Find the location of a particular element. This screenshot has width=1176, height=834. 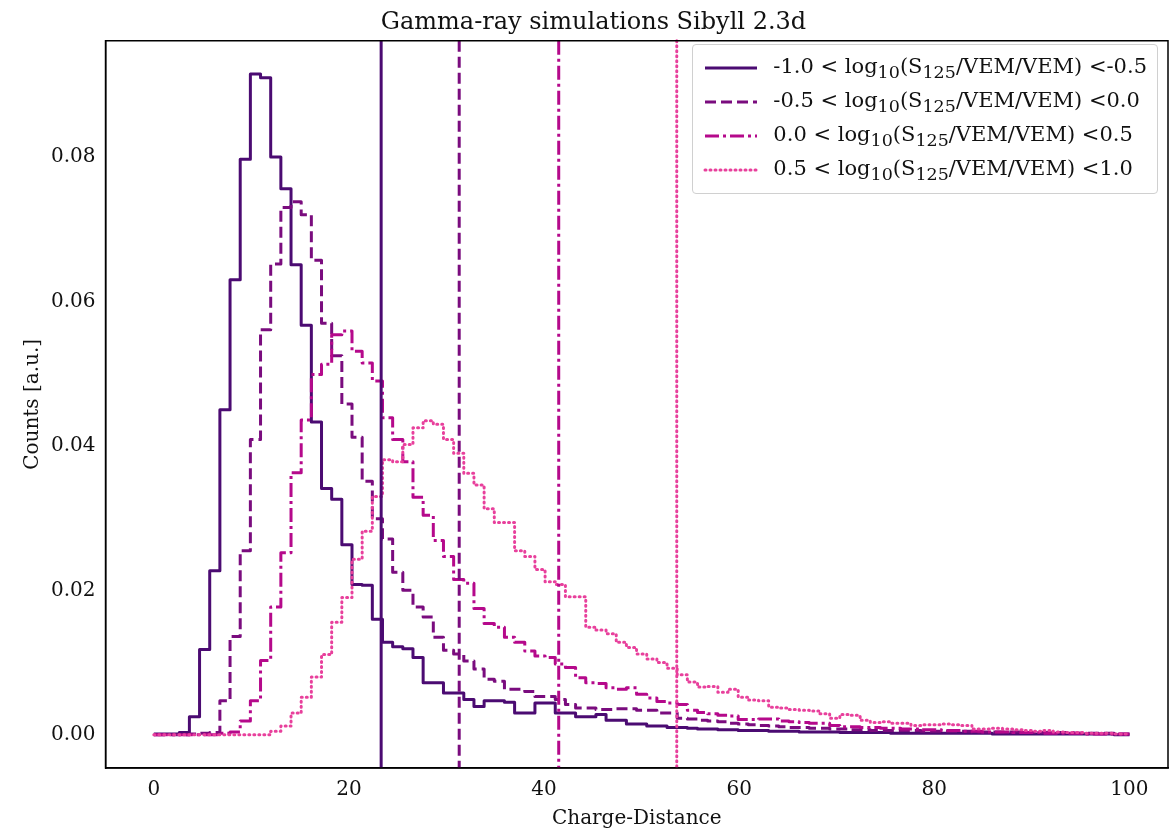

y-tick-label: 0.04 is located at coordinates (73, 444).